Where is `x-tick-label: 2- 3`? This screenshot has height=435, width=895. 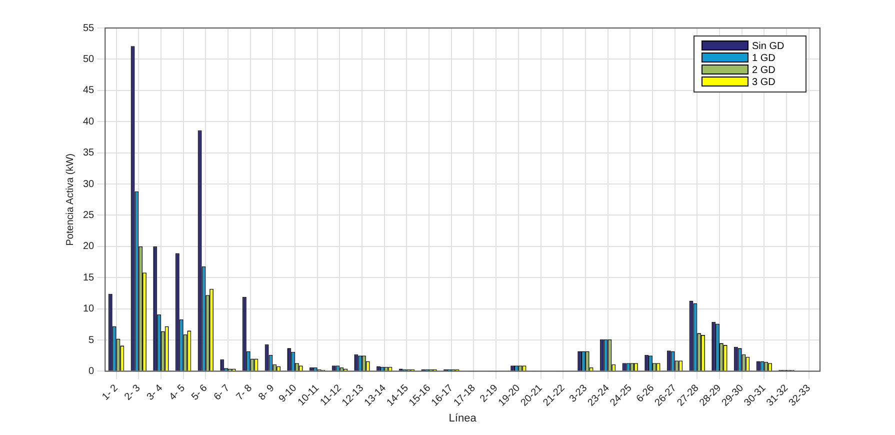 x-tick-label: 2- 3 is located at coordinates (133, 392).